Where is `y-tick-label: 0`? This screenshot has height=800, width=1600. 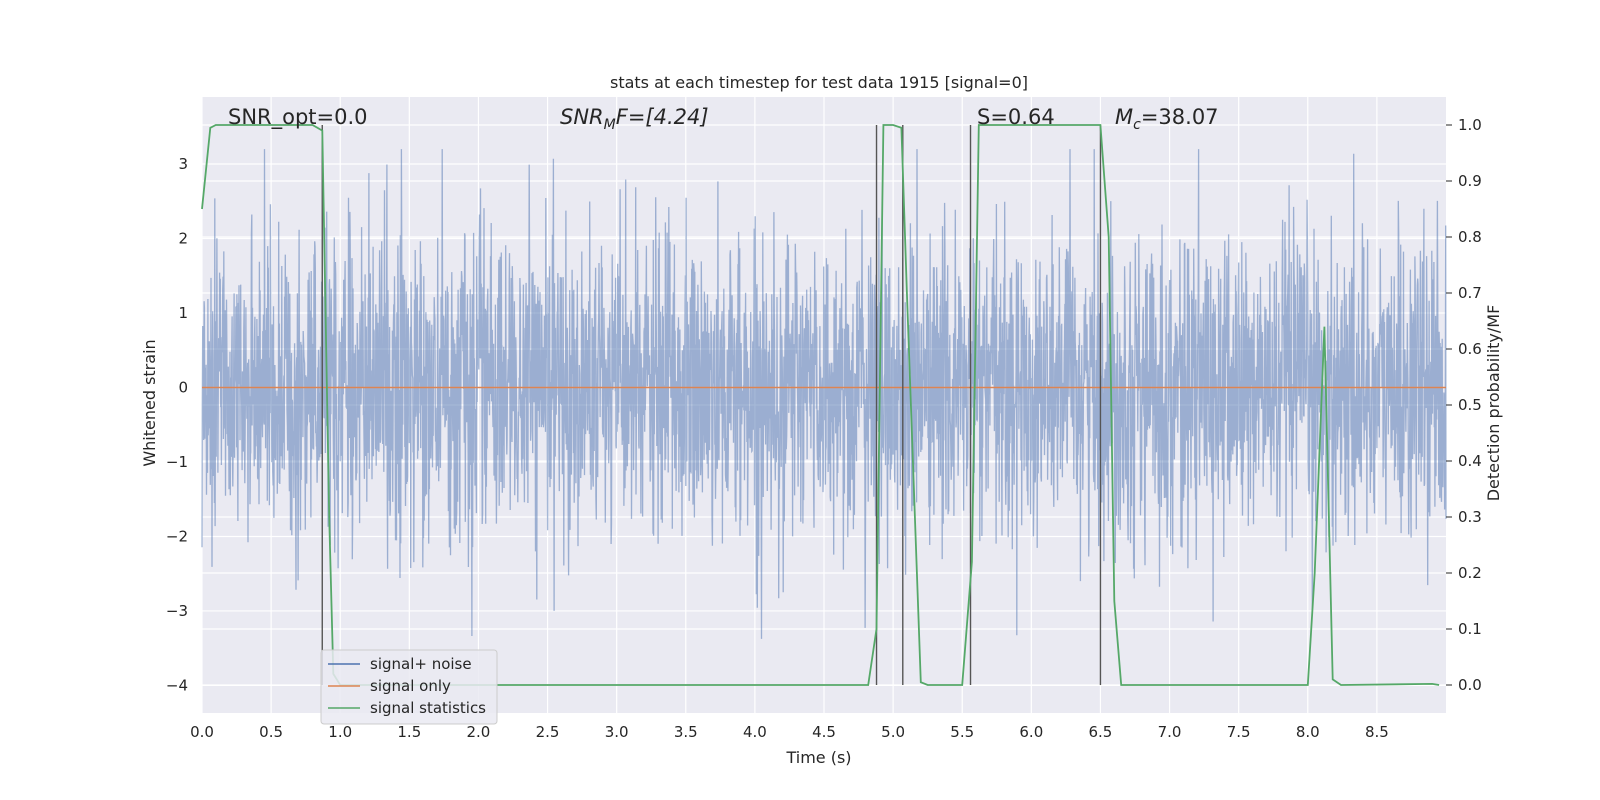
y-tick-label: 0 is located at coordinates (183, 387).